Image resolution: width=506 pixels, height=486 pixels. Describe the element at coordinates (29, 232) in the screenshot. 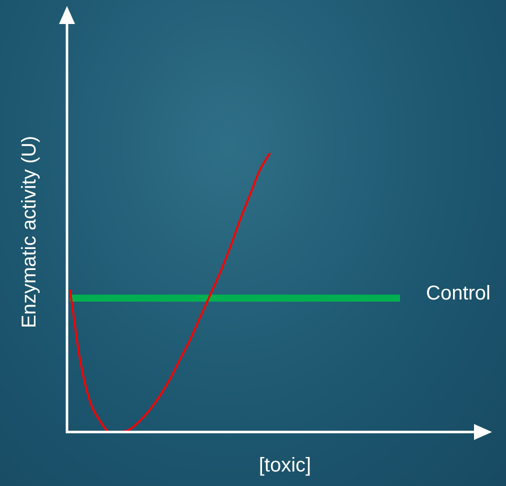

I see `y-axis-title: Enzymatic activity (U)` at that location.